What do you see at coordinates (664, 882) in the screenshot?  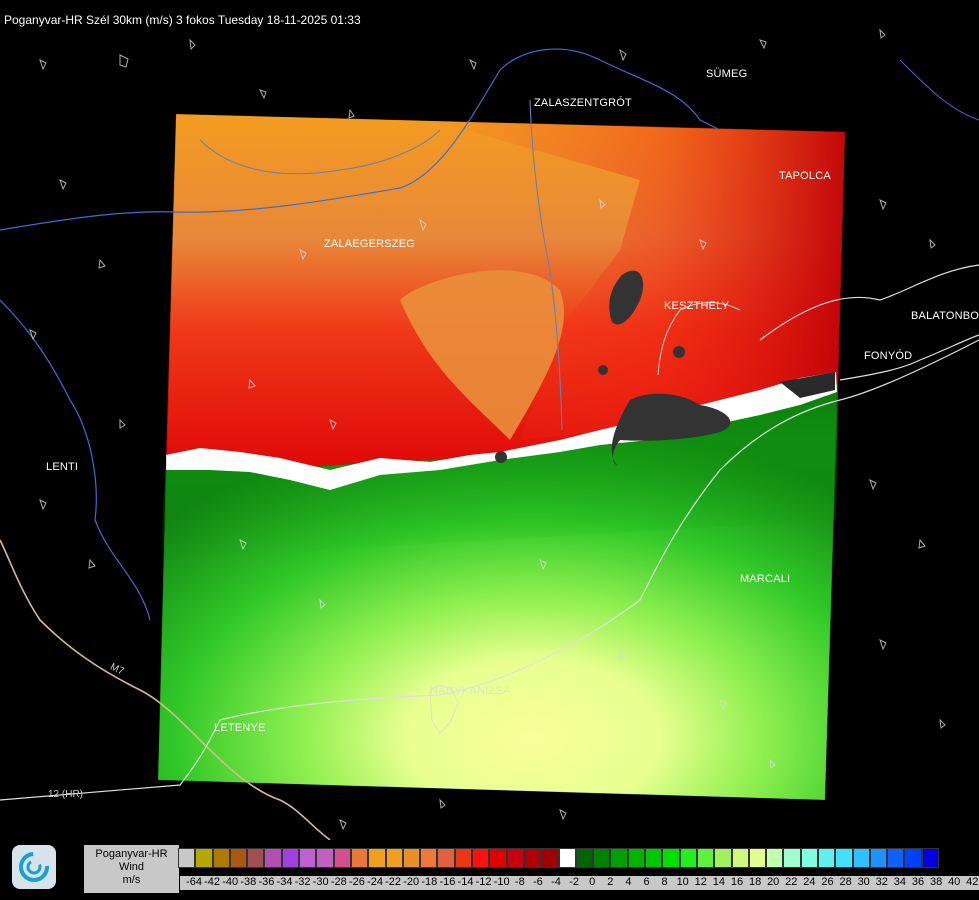 I see `legend-tick-label: 8` at bounding box center [664, 882].